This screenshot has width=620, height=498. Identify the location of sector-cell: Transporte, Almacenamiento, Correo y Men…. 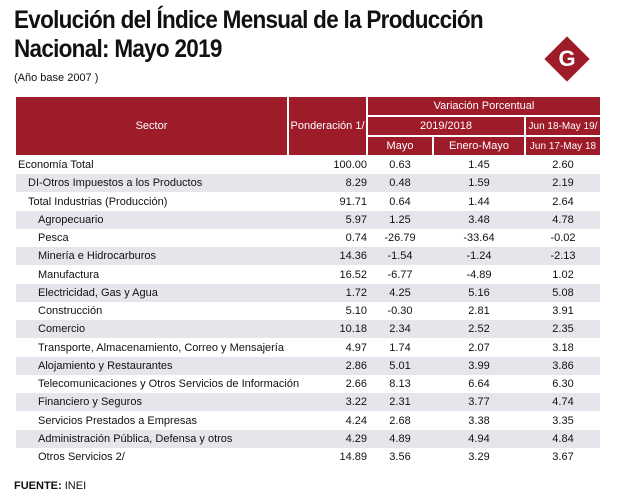
(161, 347).